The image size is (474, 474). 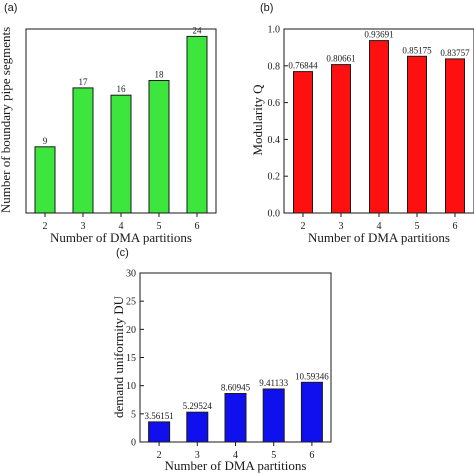 I want to click on y-tick-label-25: 25, so click(x=131, y=302).